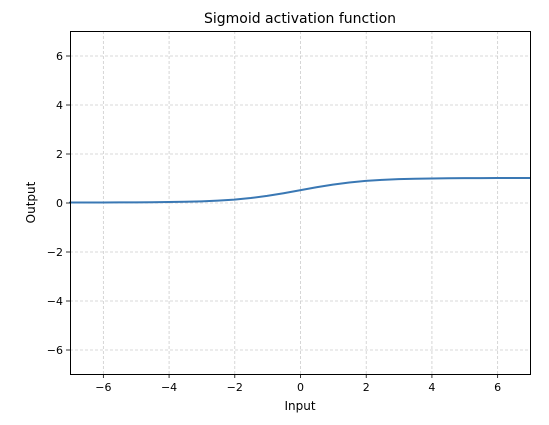 The width and height of the screenshot is (549, 425). I want to click on y-tick-label: 6, so click(59, 56).